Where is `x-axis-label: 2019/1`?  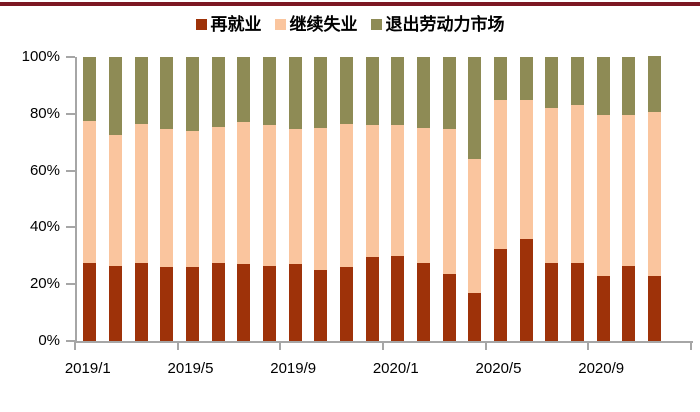
x-axis-label: 2019/1 is located at coordinates (87, 368).